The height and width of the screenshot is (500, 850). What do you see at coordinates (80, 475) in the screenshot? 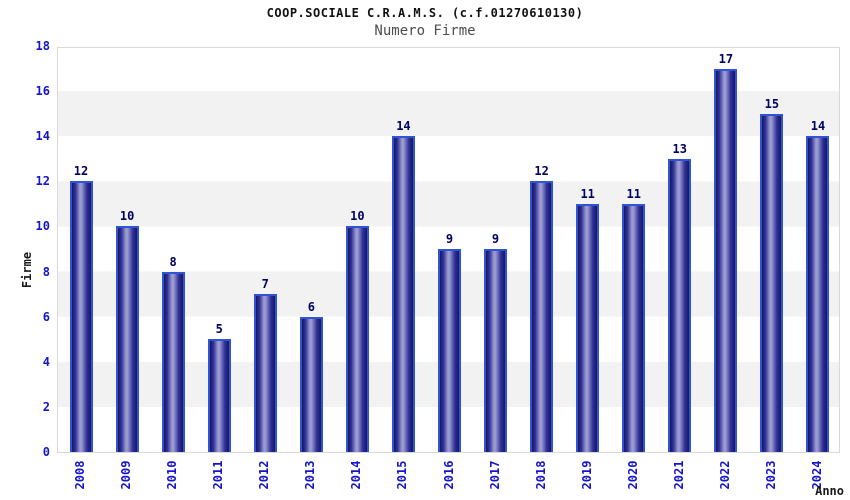
I see `x-tick-label: 2008` at bounding box center [80, 475].